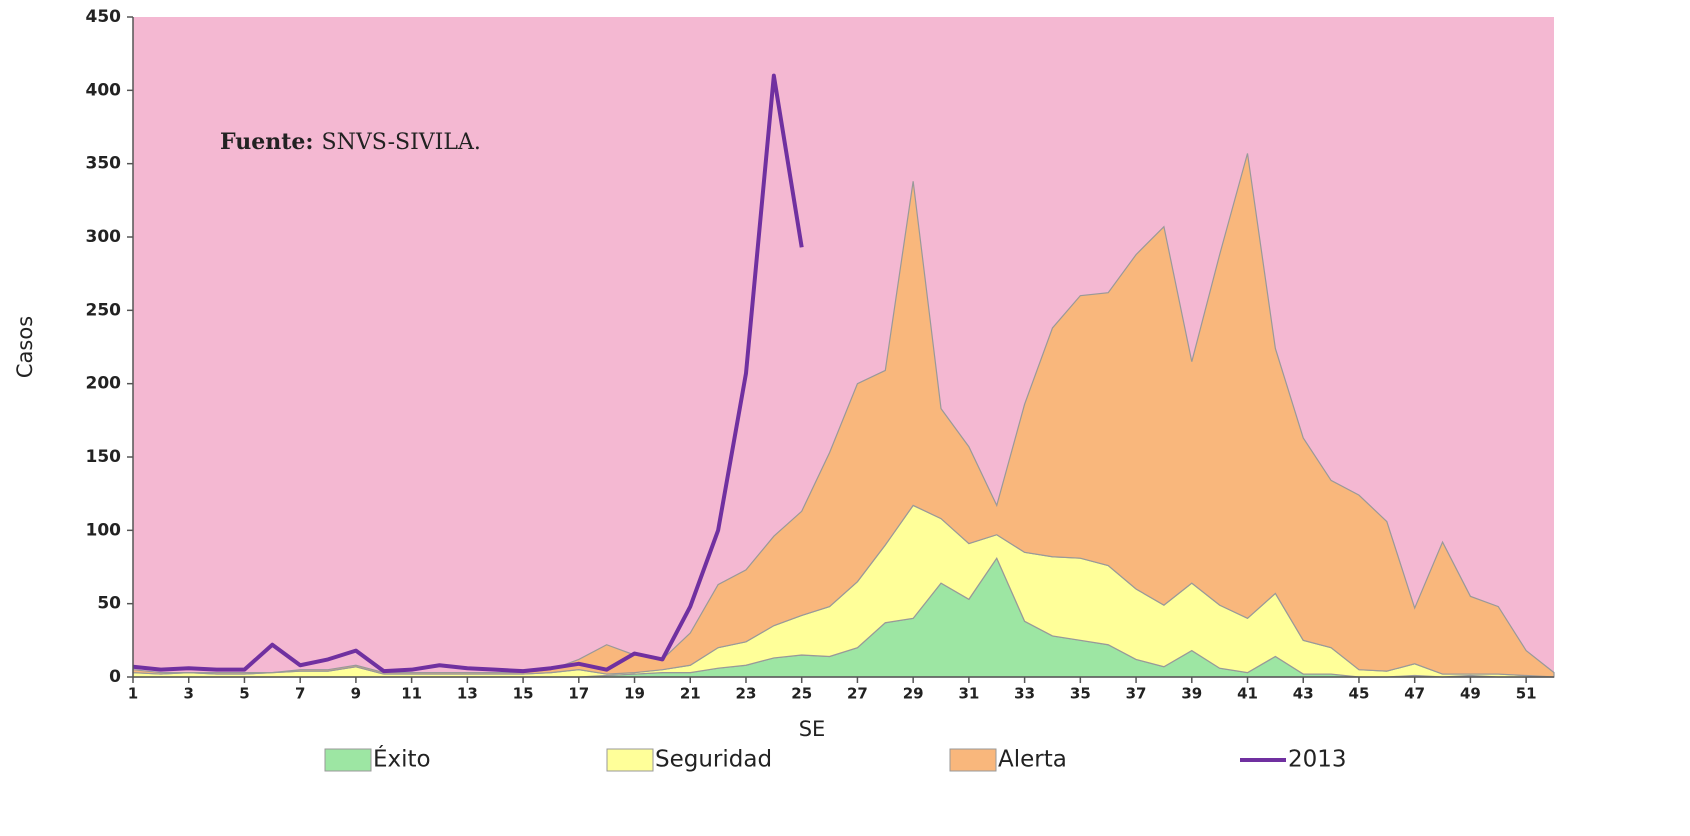  Describe the element at coordinates (1247, 694) in the screenshot. I see `x-tick-label: 41` at that location.